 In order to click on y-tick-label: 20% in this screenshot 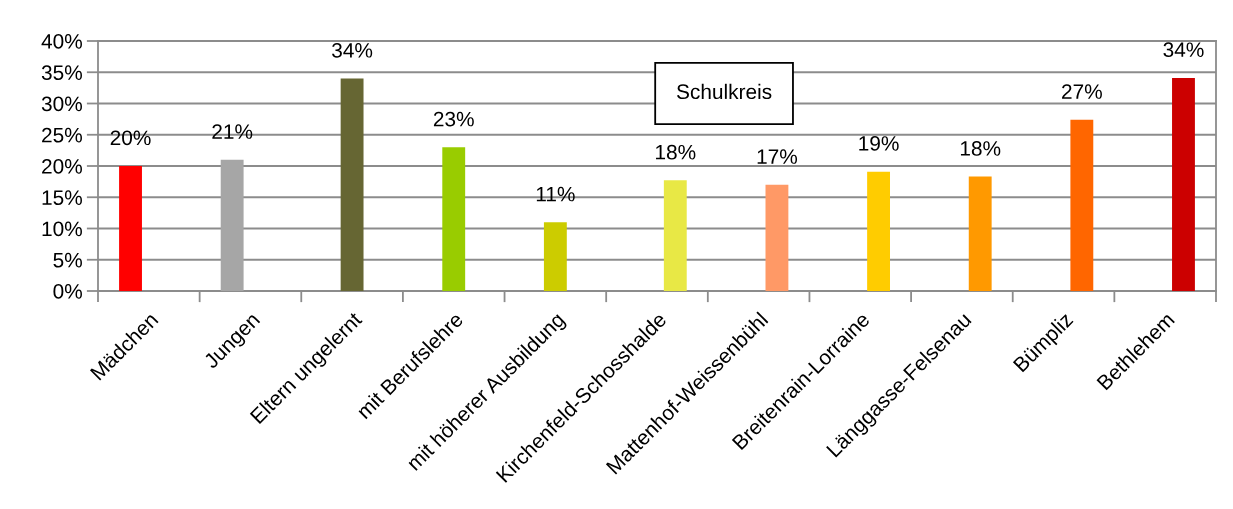, I will do `click(62, 166)`.